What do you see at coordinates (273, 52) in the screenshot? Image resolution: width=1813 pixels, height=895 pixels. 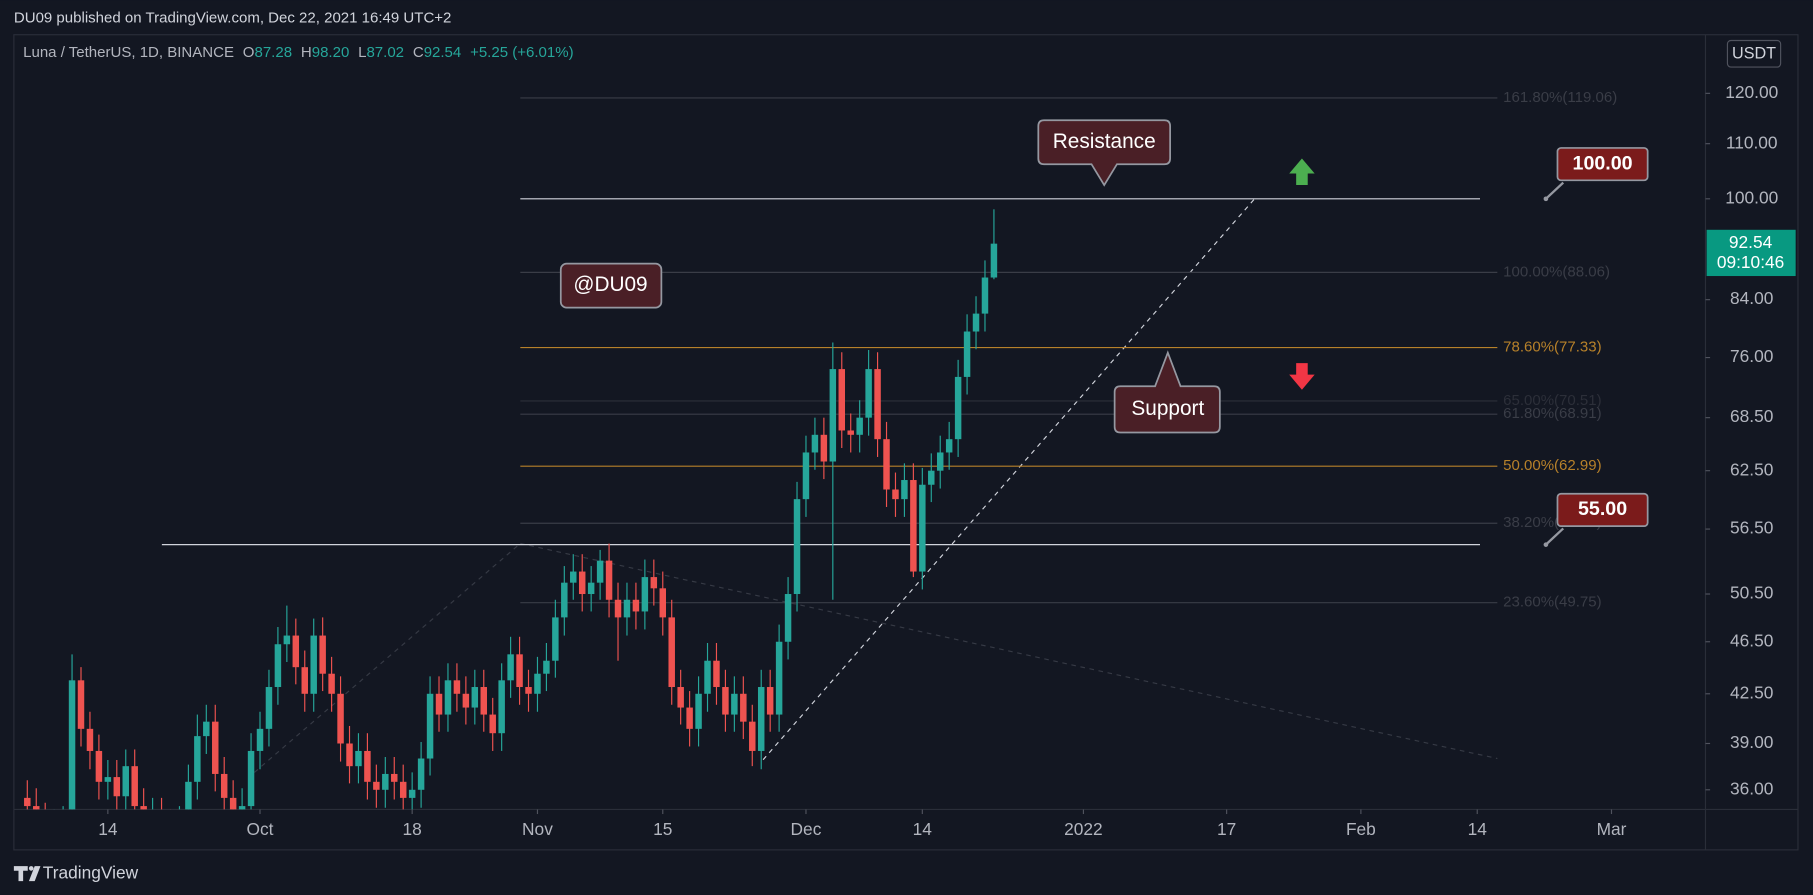 I see `legend-value: 87.28` at bounding box center [273, 52].